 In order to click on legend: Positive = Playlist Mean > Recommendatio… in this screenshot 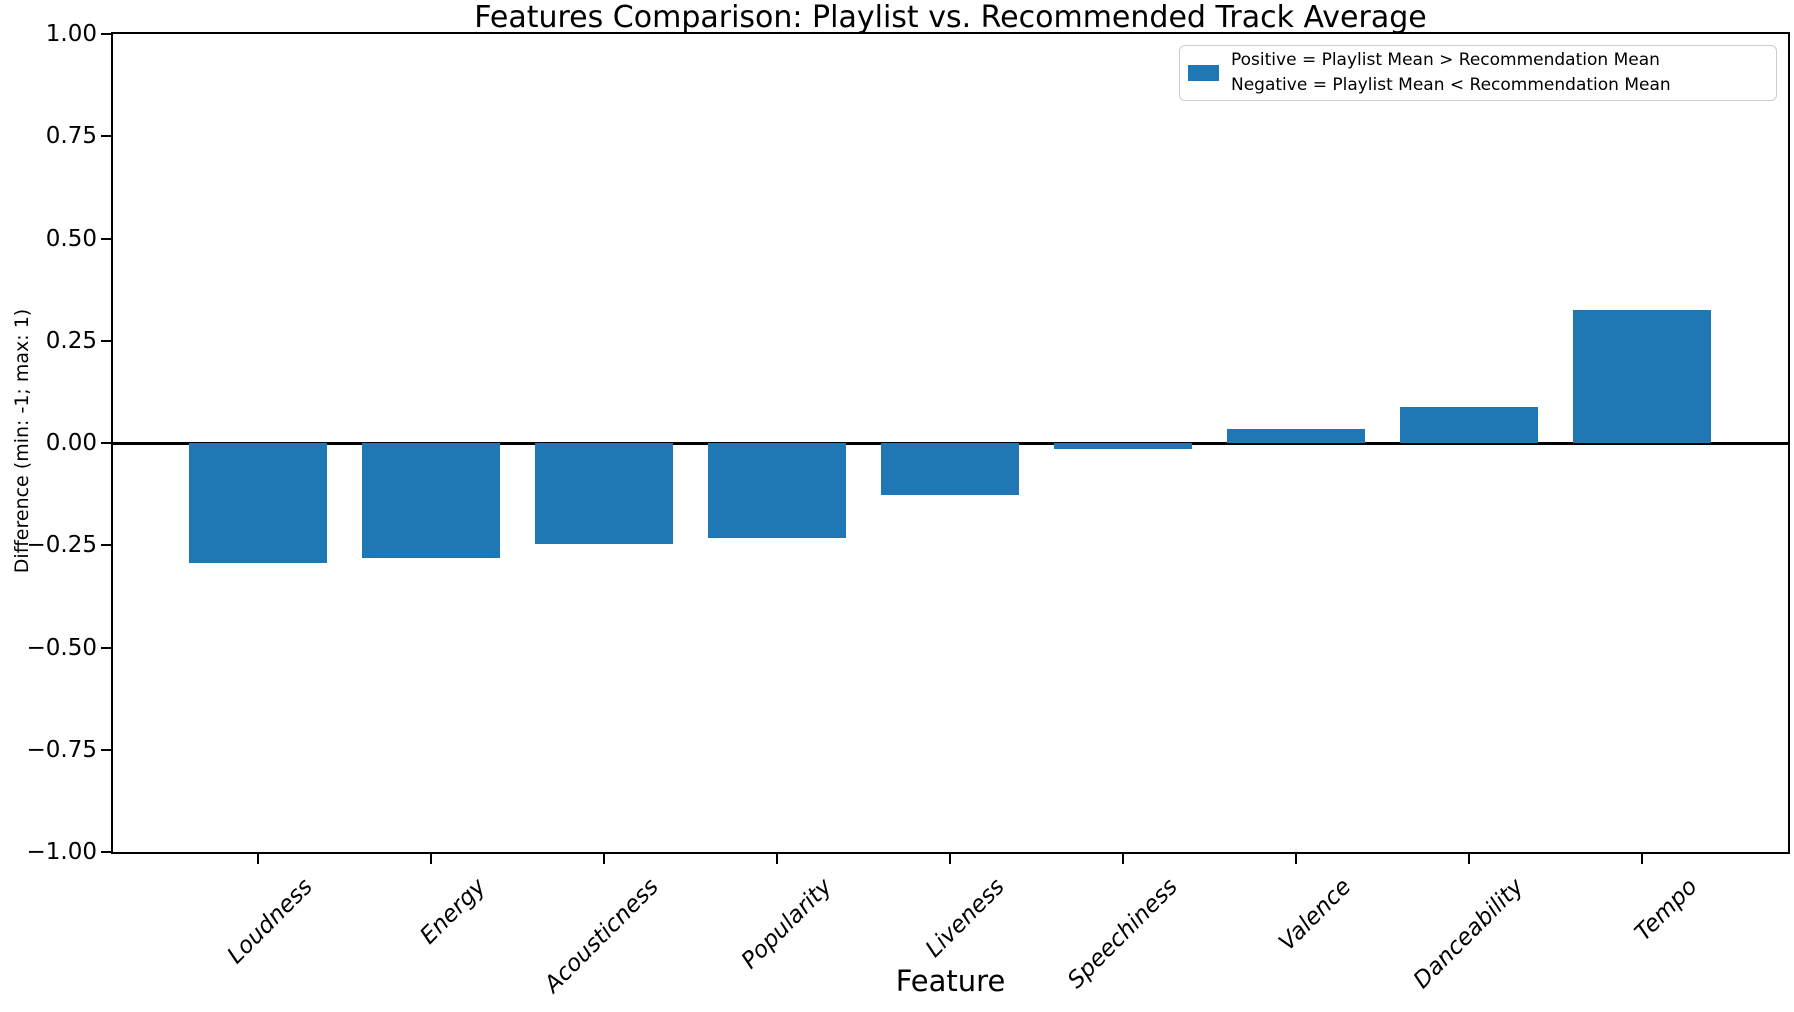, I will do `click(1478, 73)`.